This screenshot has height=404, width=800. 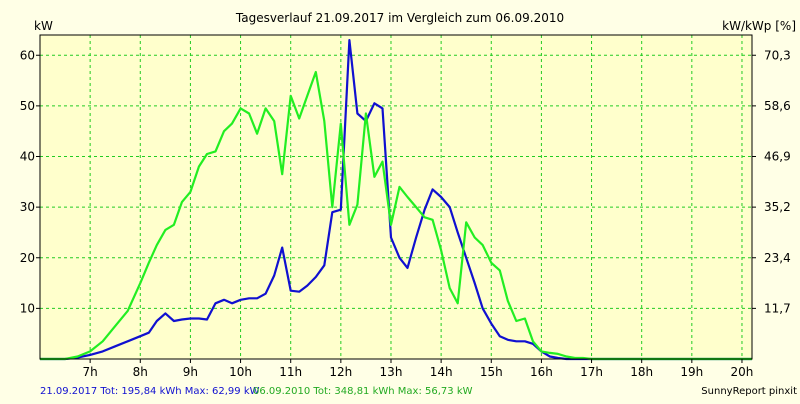 What do you see at coordinates (777, 55) in the screenshot?
I see `y-tick-label-right: 70,3` at bounding box center [777, 55].